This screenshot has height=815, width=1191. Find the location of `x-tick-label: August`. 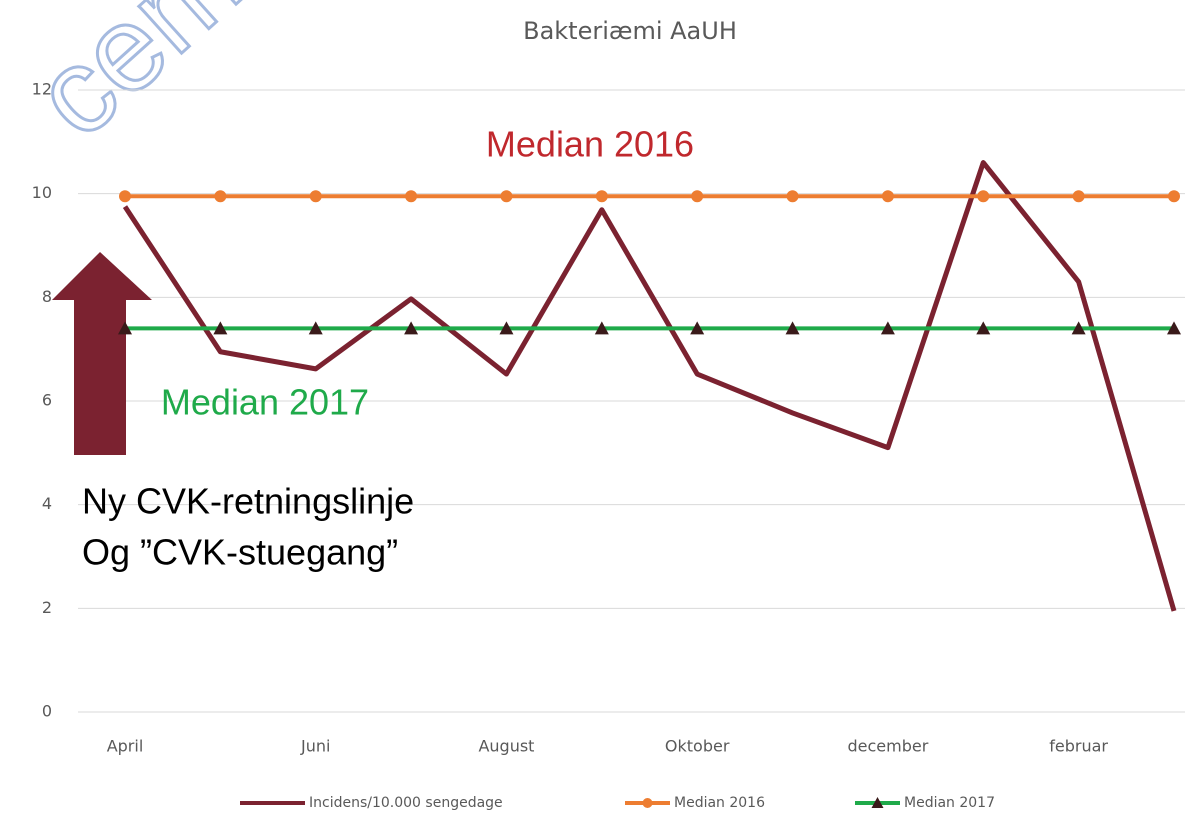

x-tick-label: August is located at coordinates (506, 746).